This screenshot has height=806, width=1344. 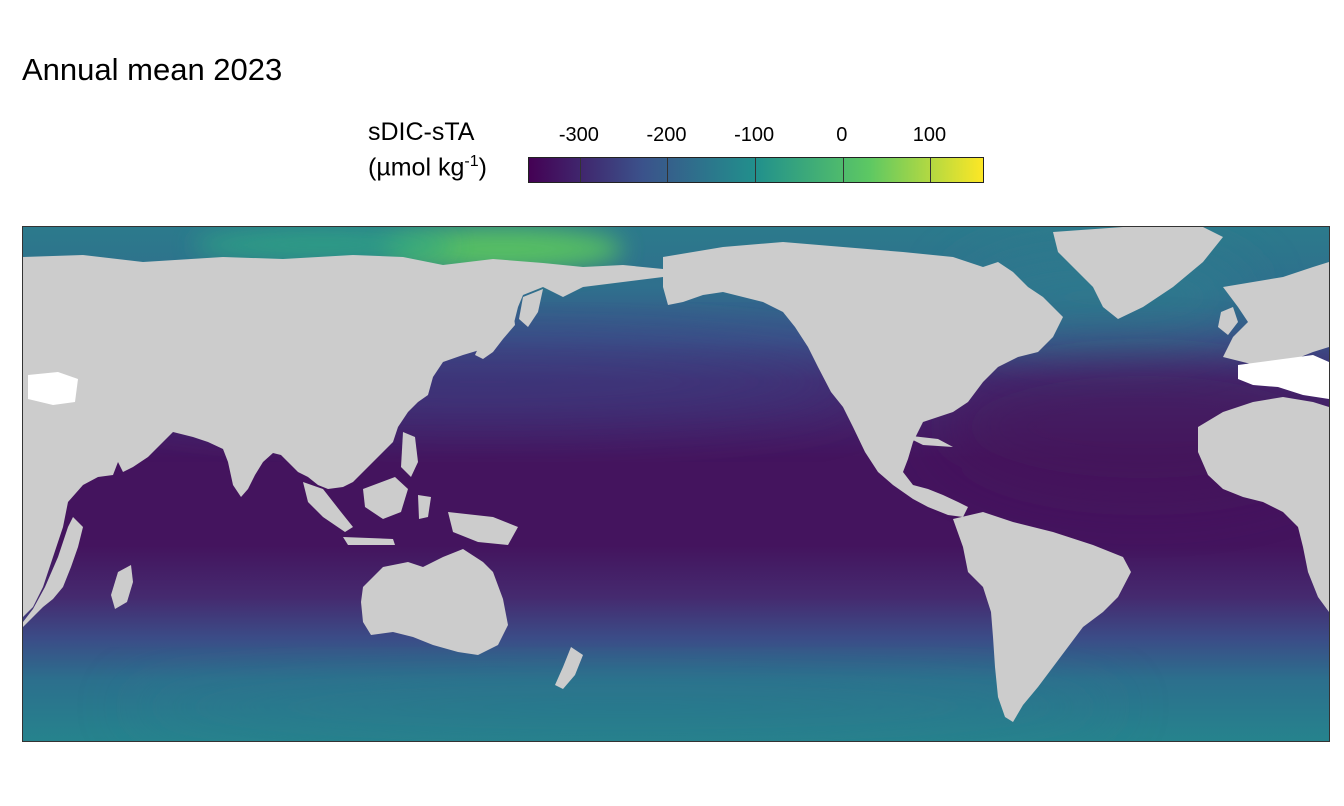 I want to click on colorbar-tick-label: -200, so click(x=666, y=135).